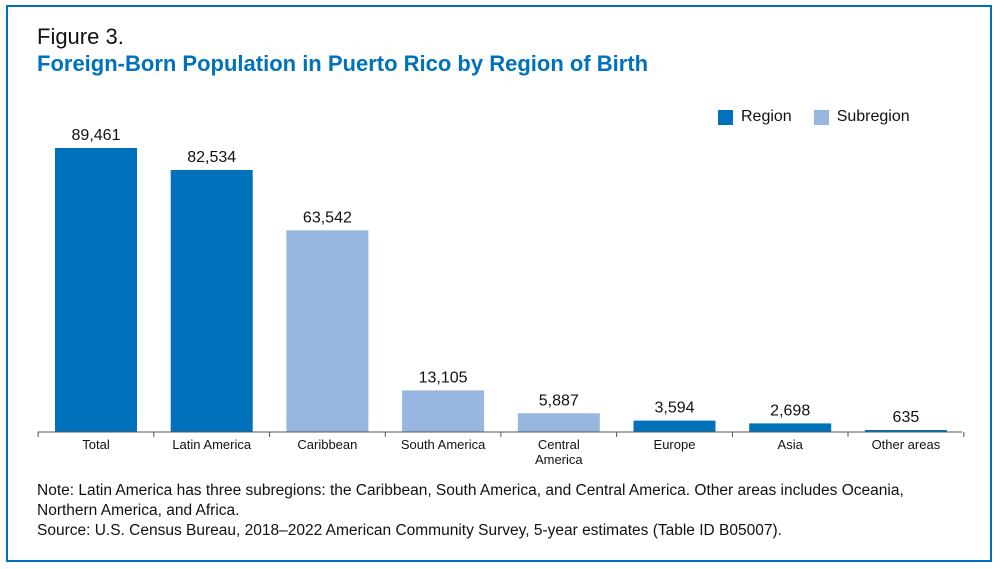 This screenshot has height=569, width=1000. What do you see at coordinates (96, 444) in the screenshot?
I see `x-tick-label-total: Total` at bounding box center [96, 444].